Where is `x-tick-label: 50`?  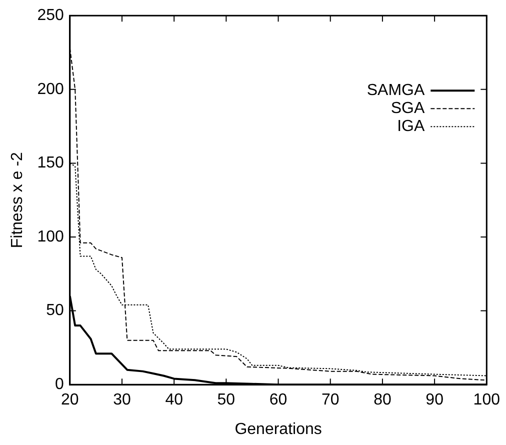
x-tick-label: 50 is located at coordinates (226, 400).